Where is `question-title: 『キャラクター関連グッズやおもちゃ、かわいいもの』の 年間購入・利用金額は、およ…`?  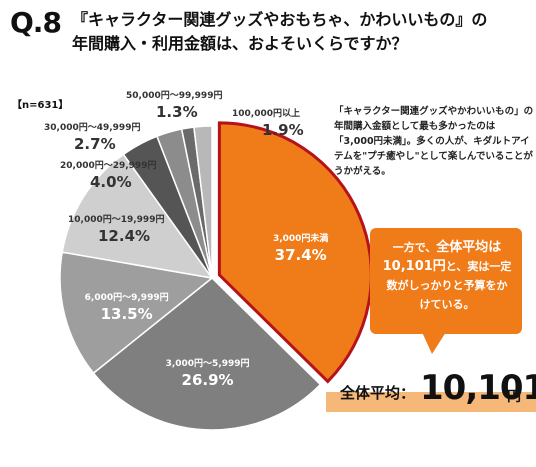 question-title: 『キャラクター関連グッズやおもちゃ、かわいいもの』の 年間購入・利用金額は、およ… is located at coordinates (292, 32).